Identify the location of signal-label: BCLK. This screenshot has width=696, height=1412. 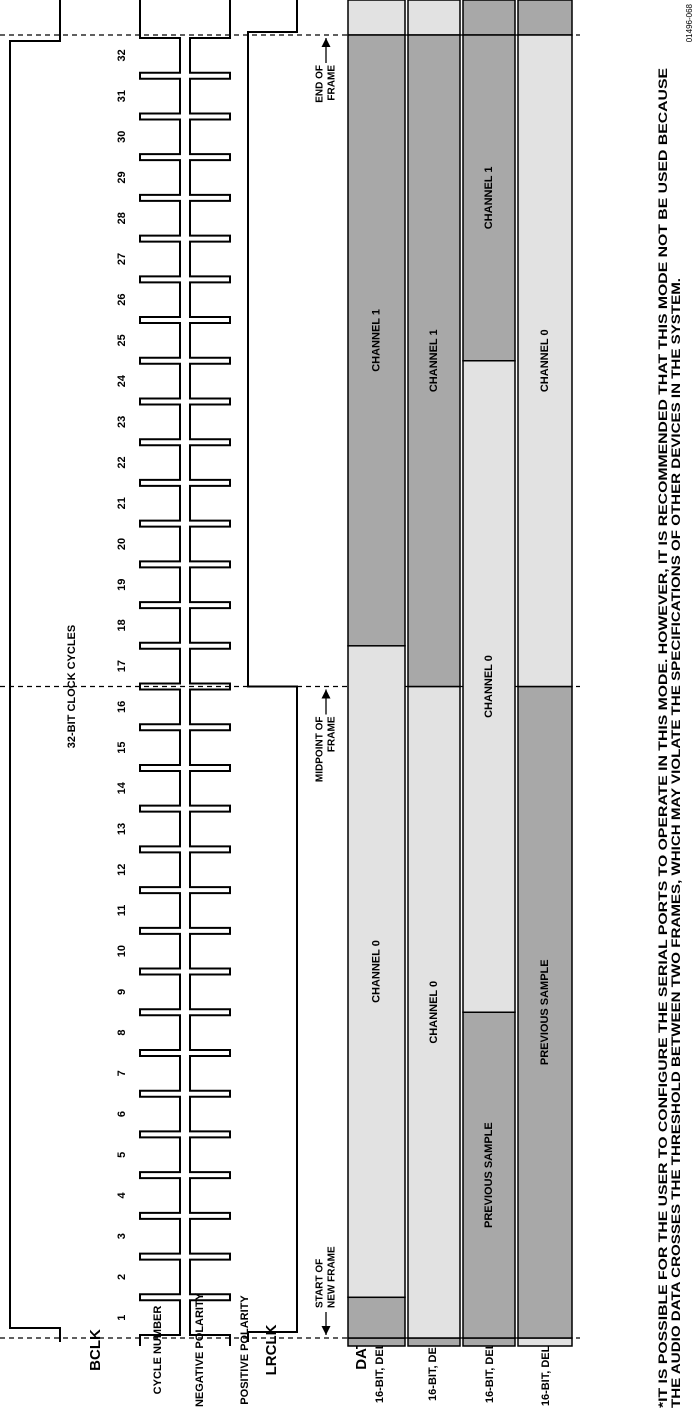
(95, 1350).